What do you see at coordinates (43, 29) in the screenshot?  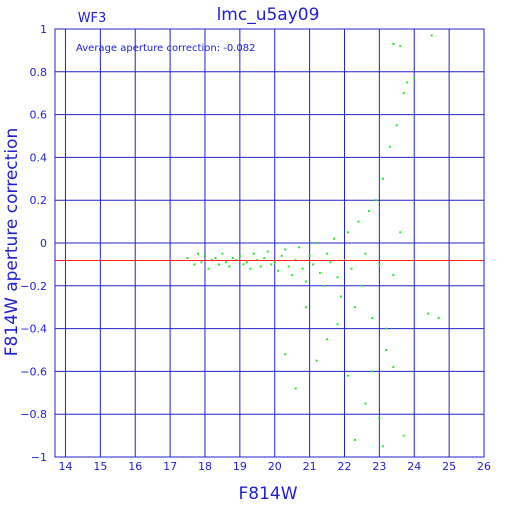 I see `y-tick-label: 1` at bounding box center [43, 29].